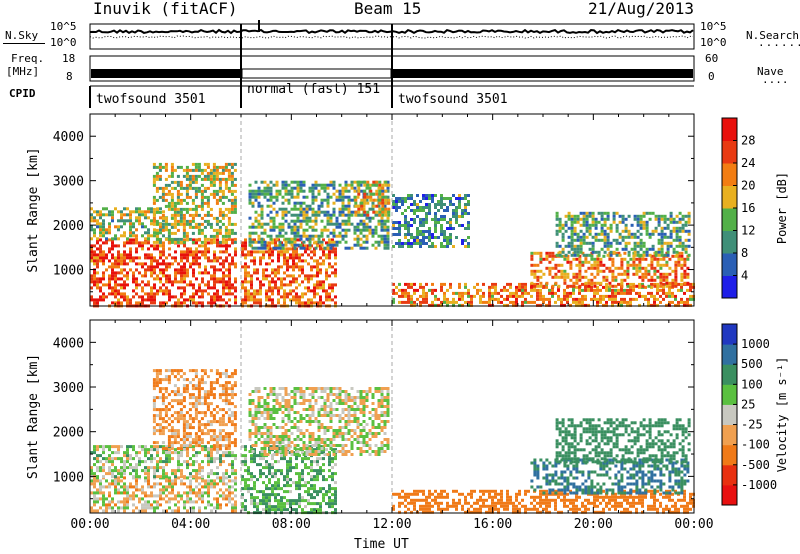  I want to click on time-axis: 00:00 04:00 08:00 12:00 16:00 20:00 00:00, so click(391, 524).